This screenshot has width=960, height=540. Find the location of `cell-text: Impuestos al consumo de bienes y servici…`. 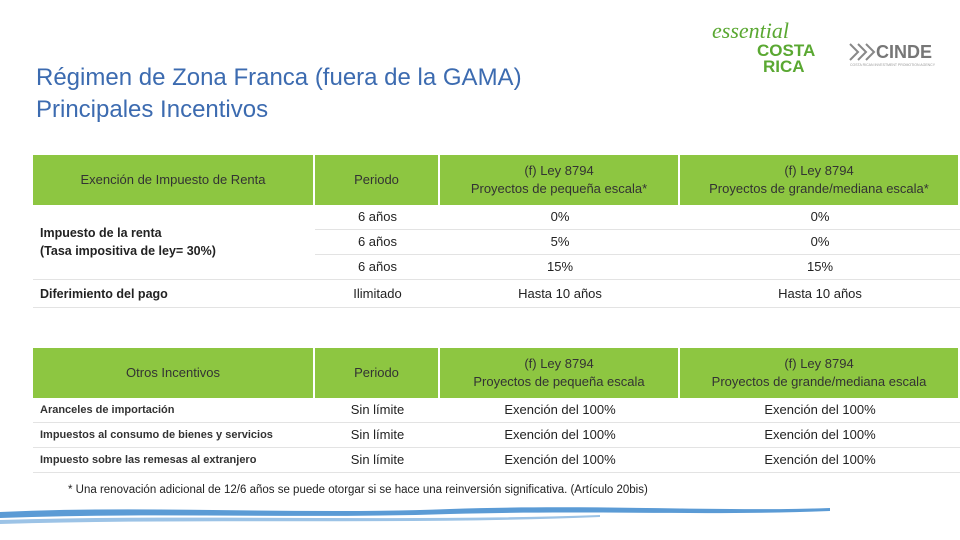

cell-text: Impuestos al consumo de bienes y servici… is located at coordinates (156, 435).